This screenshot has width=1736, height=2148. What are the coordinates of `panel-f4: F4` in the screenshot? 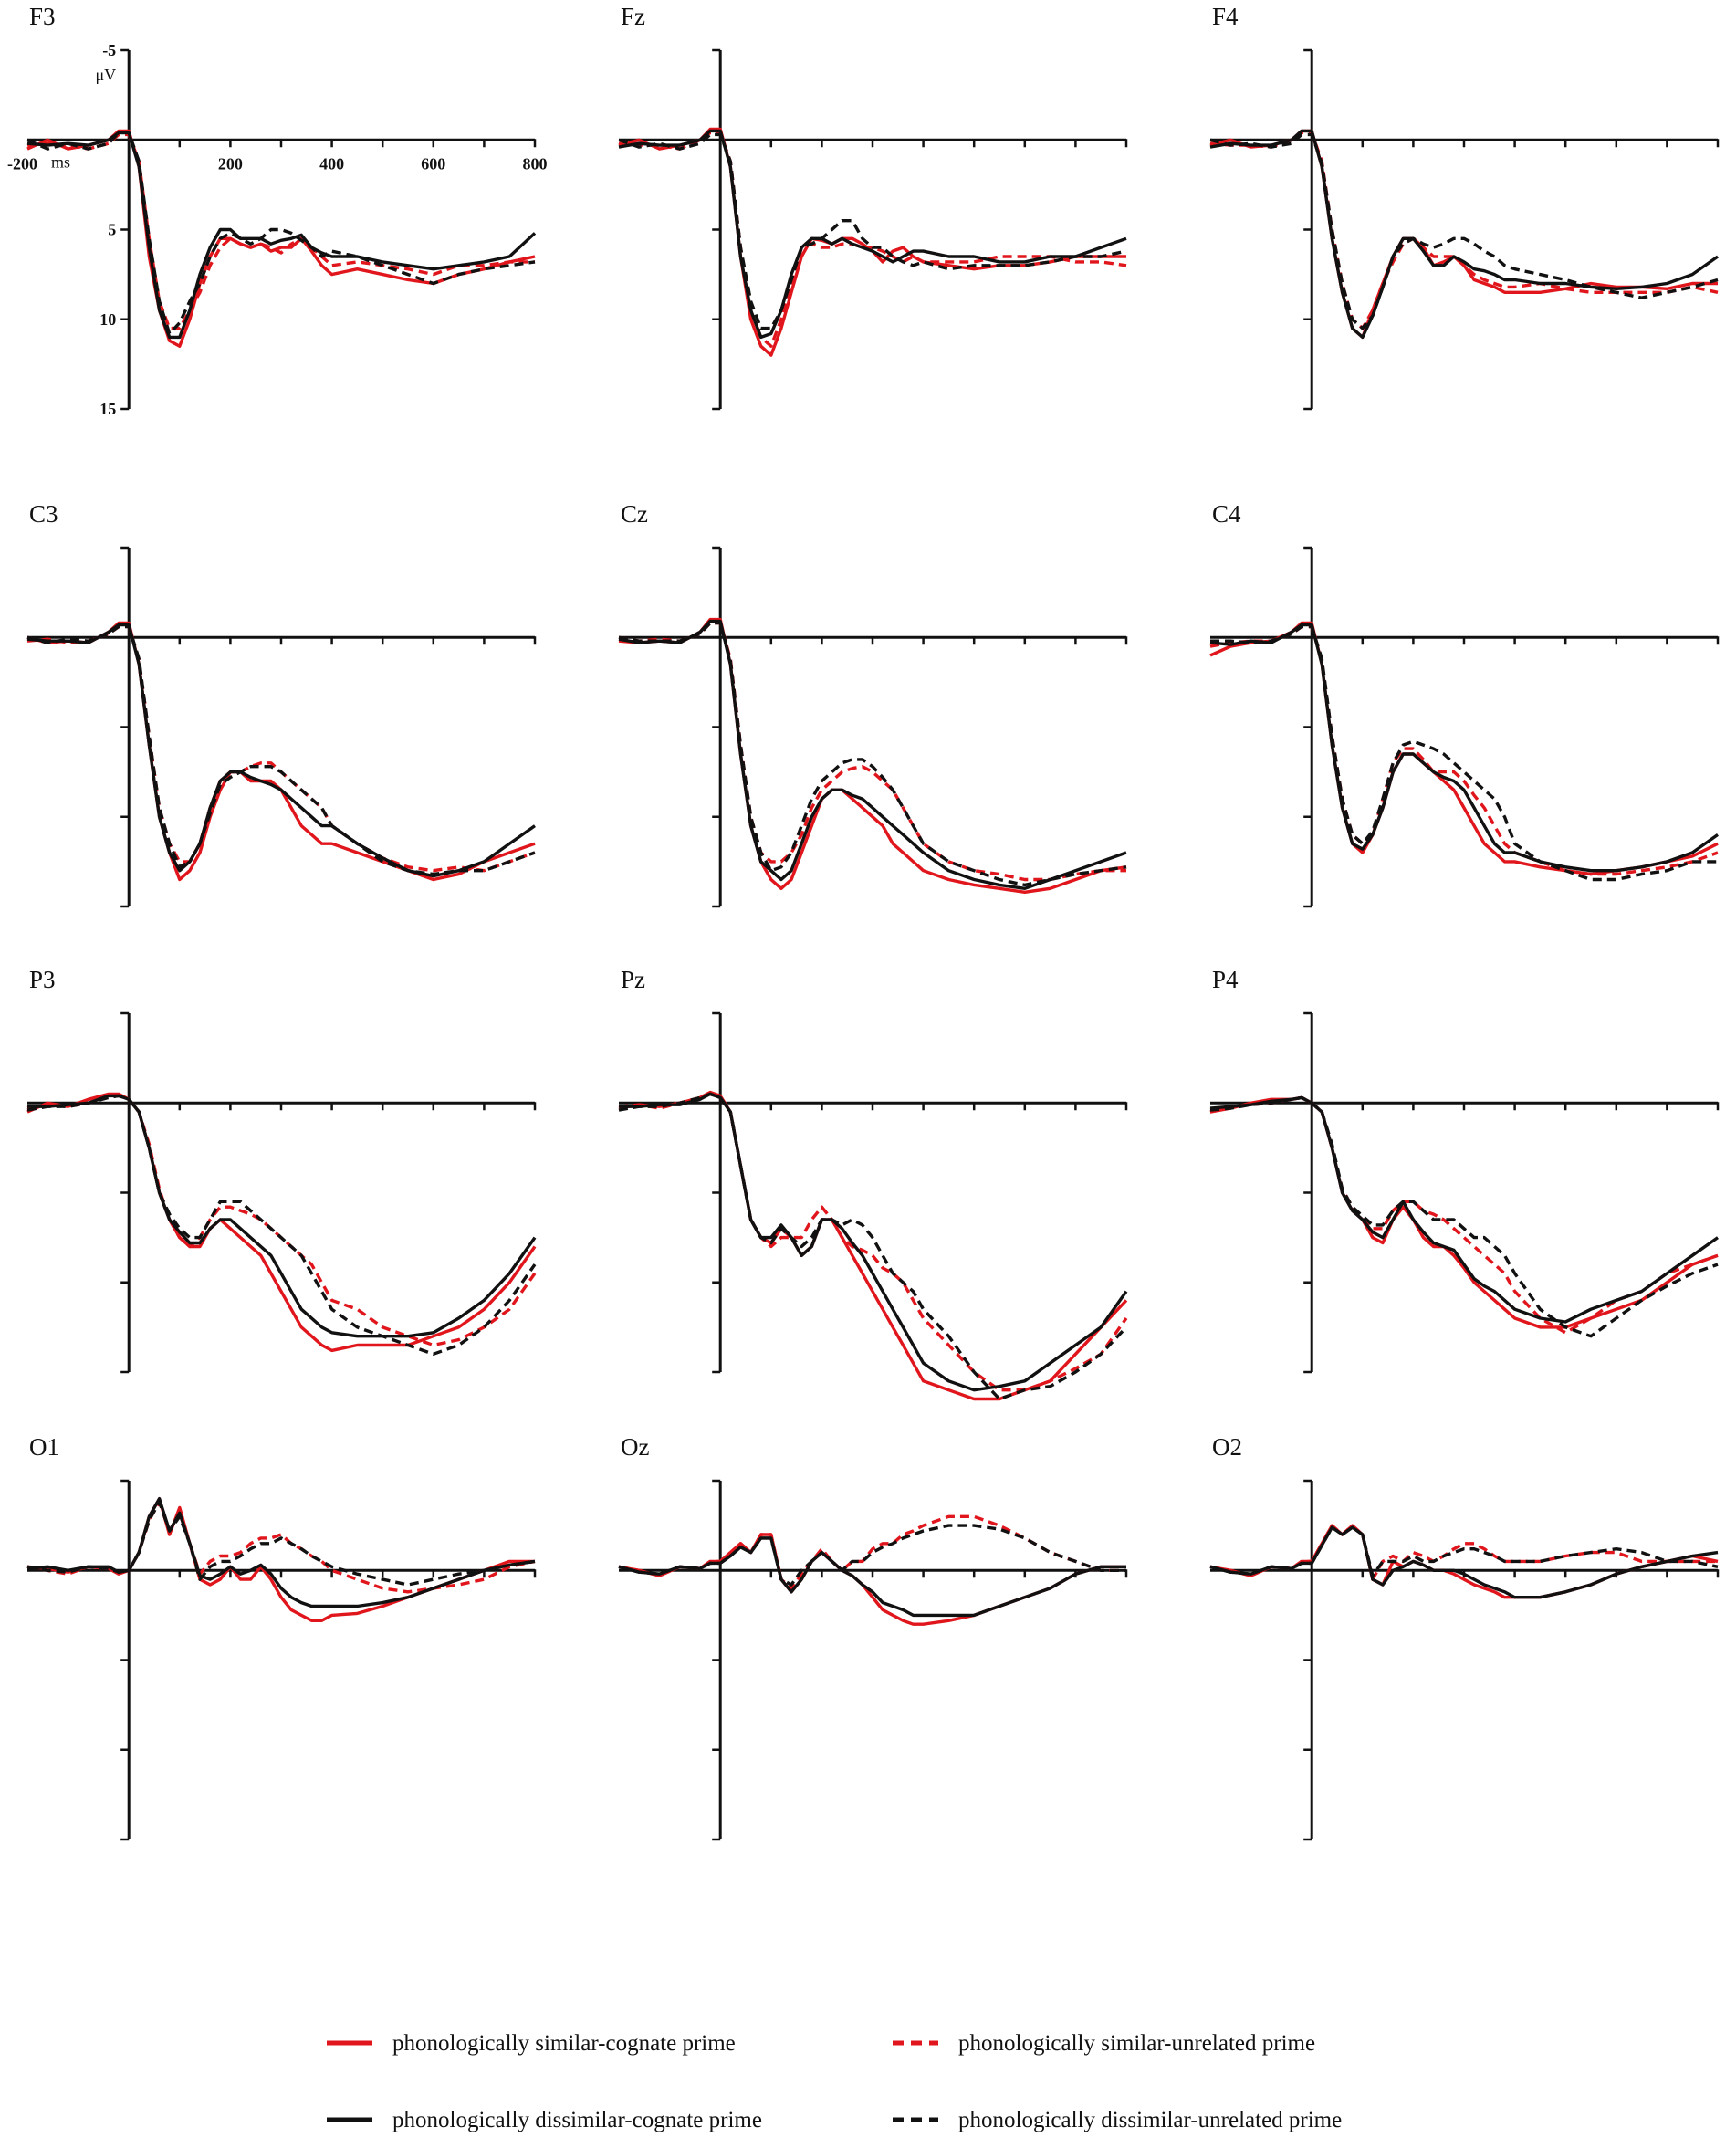 It's located at (1464, 207).